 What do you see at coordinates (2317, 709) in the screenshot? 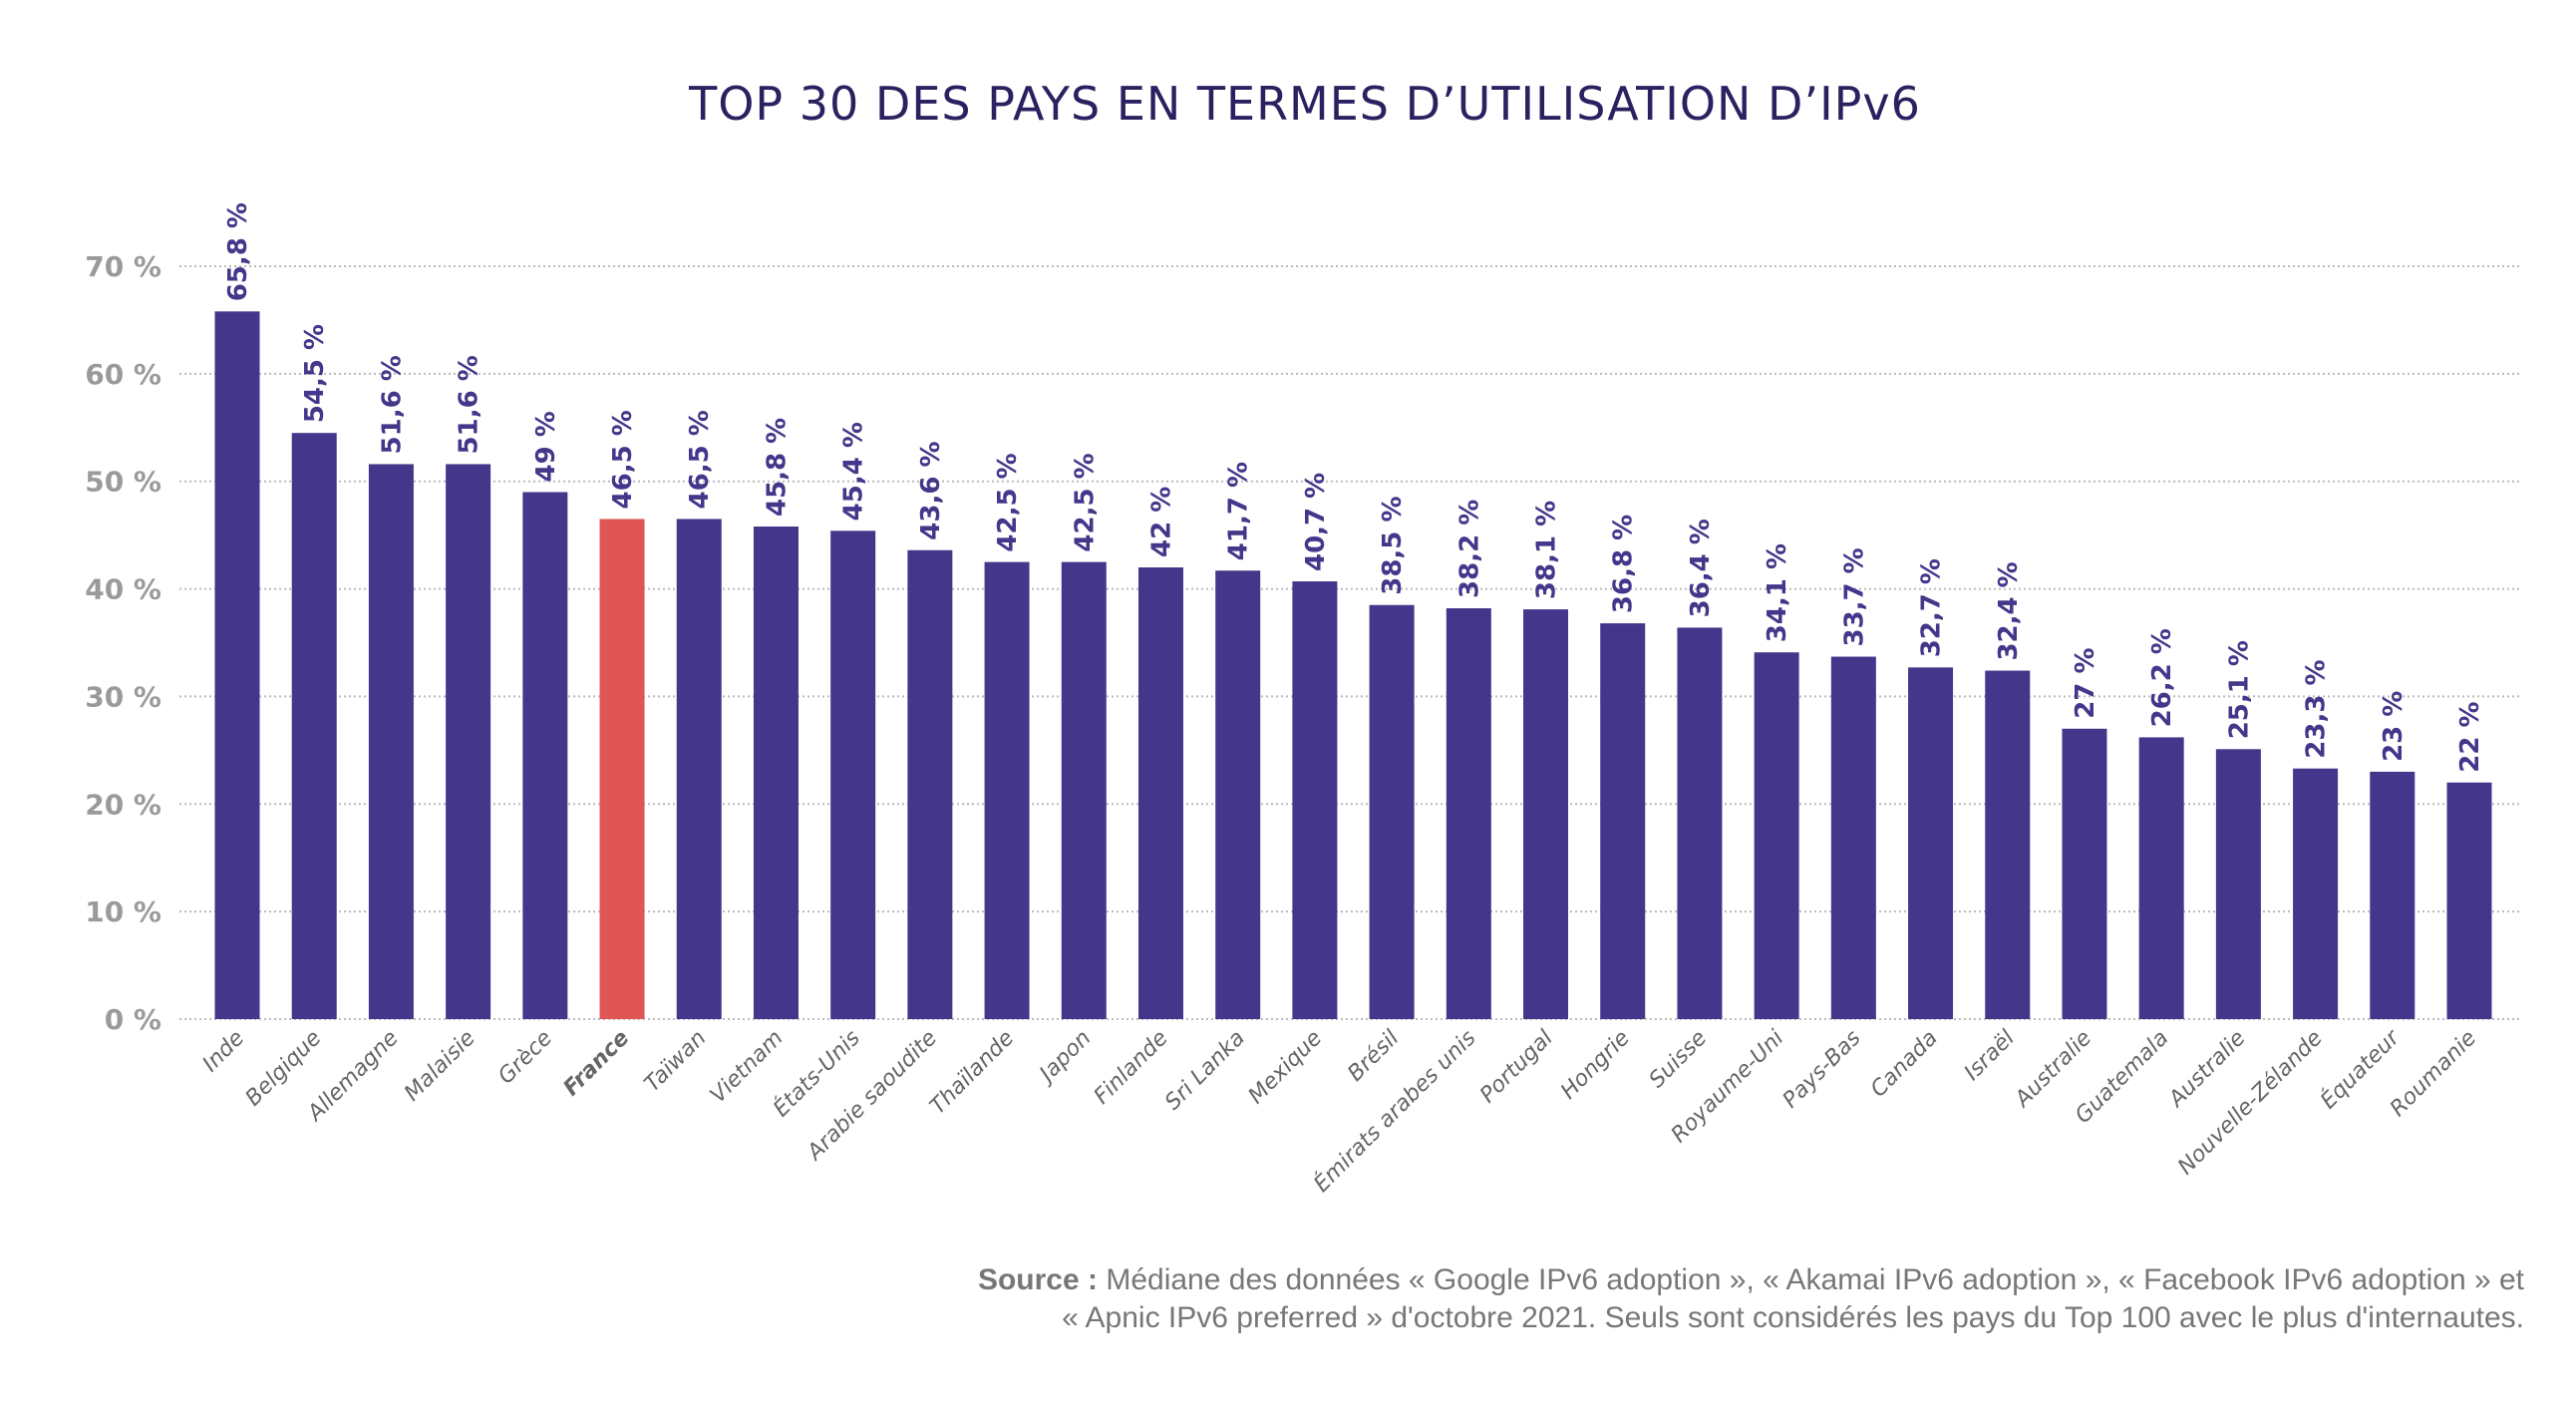
I see `value-label: 23,3 %` at bounding box center [2317, 709].